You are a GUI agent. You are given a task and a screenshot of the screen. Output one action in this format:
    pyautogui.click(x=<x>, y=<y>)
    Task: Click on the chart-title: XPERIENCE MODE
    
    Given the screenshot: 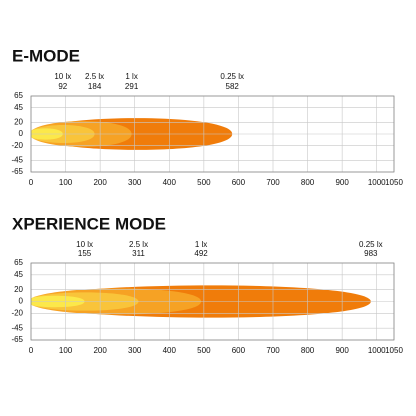 What is the action you would take?
    pyautogui.click(x=89, y=223)
    